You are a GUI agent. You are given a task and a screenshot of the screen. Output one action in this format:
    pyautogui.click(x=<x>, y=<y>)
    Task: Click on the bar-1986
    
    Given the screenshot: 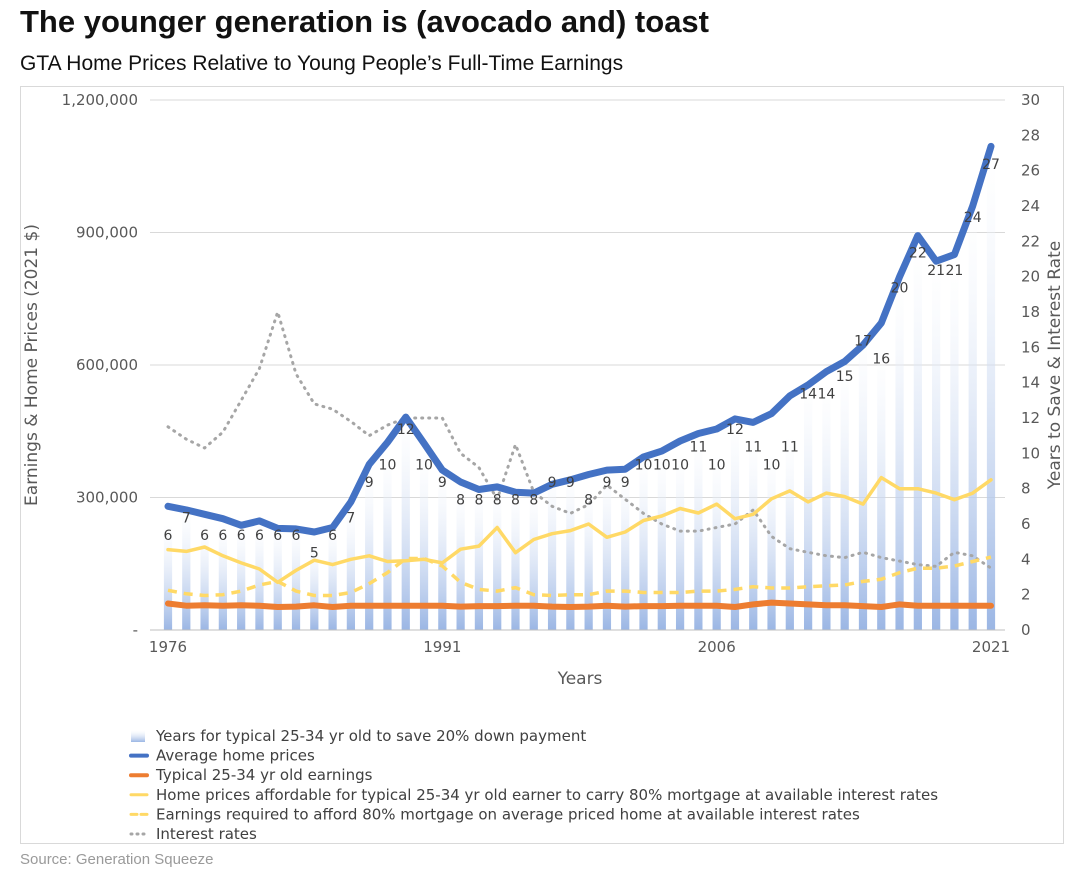 What is the action you would take?
    pyautogui.click(x=351, y=568)
    